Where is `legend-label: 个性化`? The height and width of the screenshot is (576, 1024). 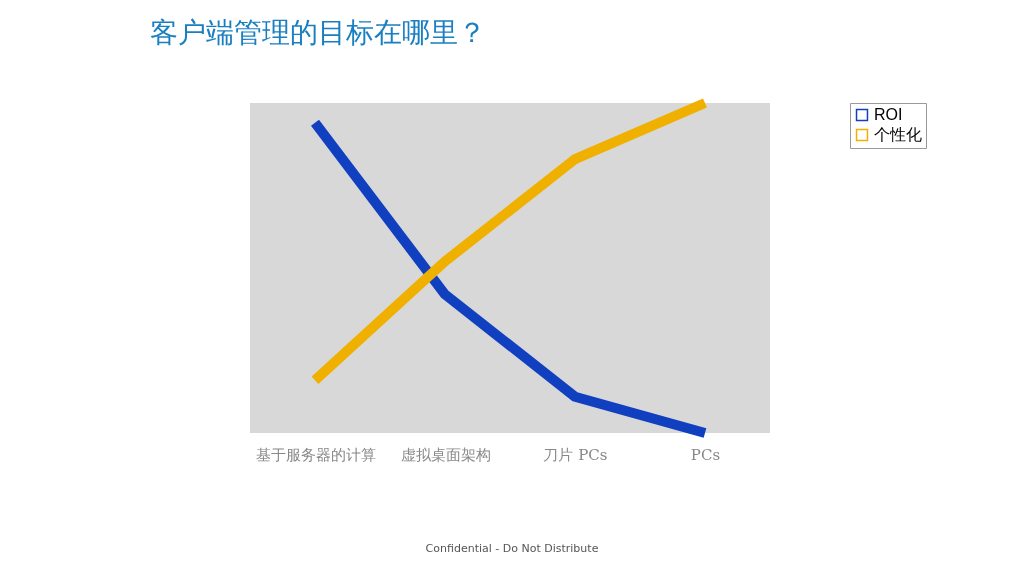
legend-label: 个性化 is located at coordinates (898, 134).